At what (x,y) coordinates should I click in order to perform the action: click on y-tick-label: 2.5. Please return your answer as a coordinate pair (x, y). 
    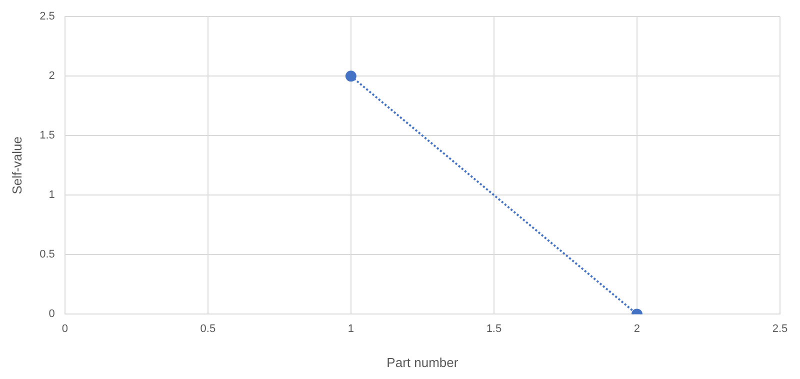
    Looking at the image, I should click on (47, 16).